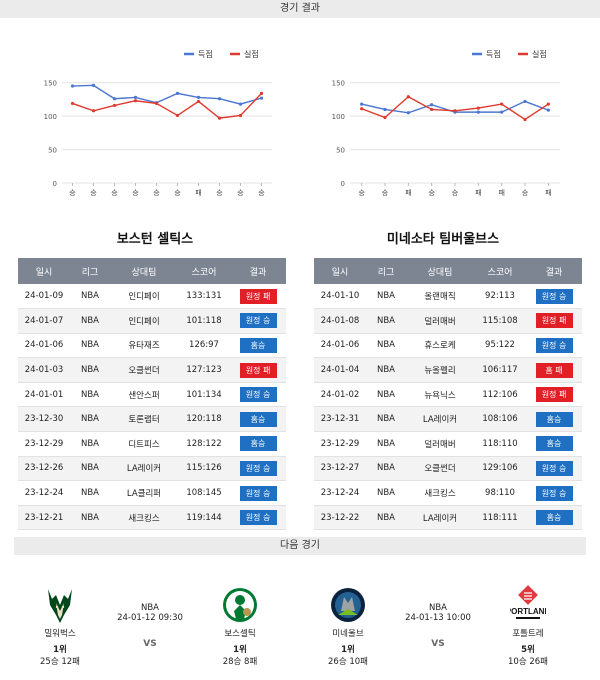 The width and height of the screenshot is (600, 680). I want to click on table-row: 23-12-22 NBA LA레이커 118:111 홈승, so click(448, 518).